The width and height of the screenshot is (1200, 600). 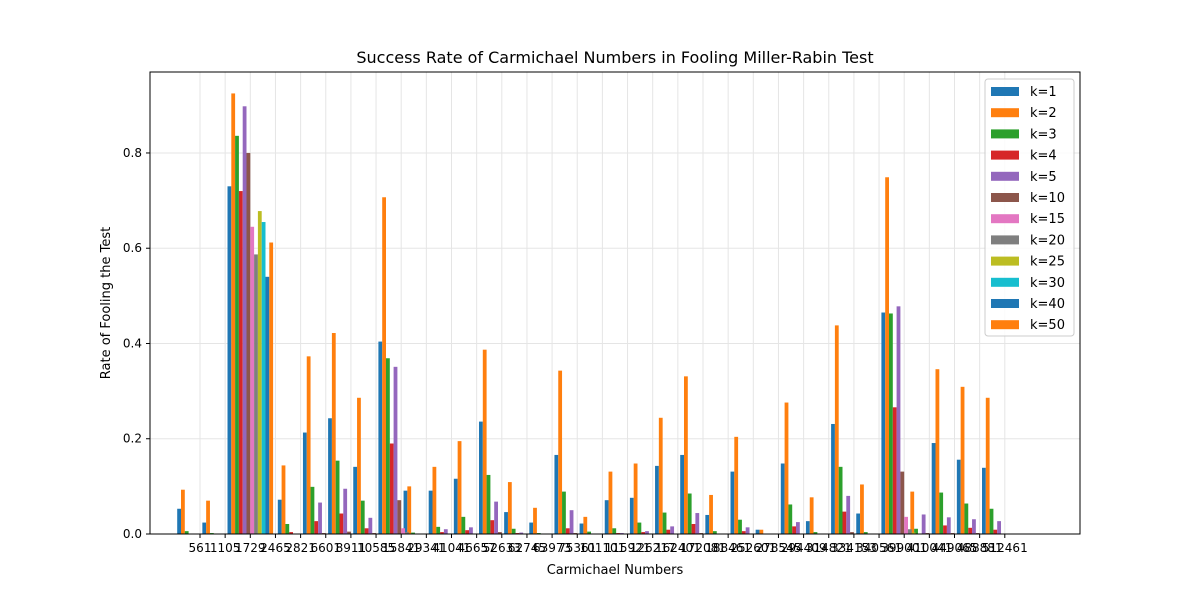 What do you see at coordinates (1043, 134) in the screenshot?
I see `legend-label: k=3` at bounding box center [1043, 134].